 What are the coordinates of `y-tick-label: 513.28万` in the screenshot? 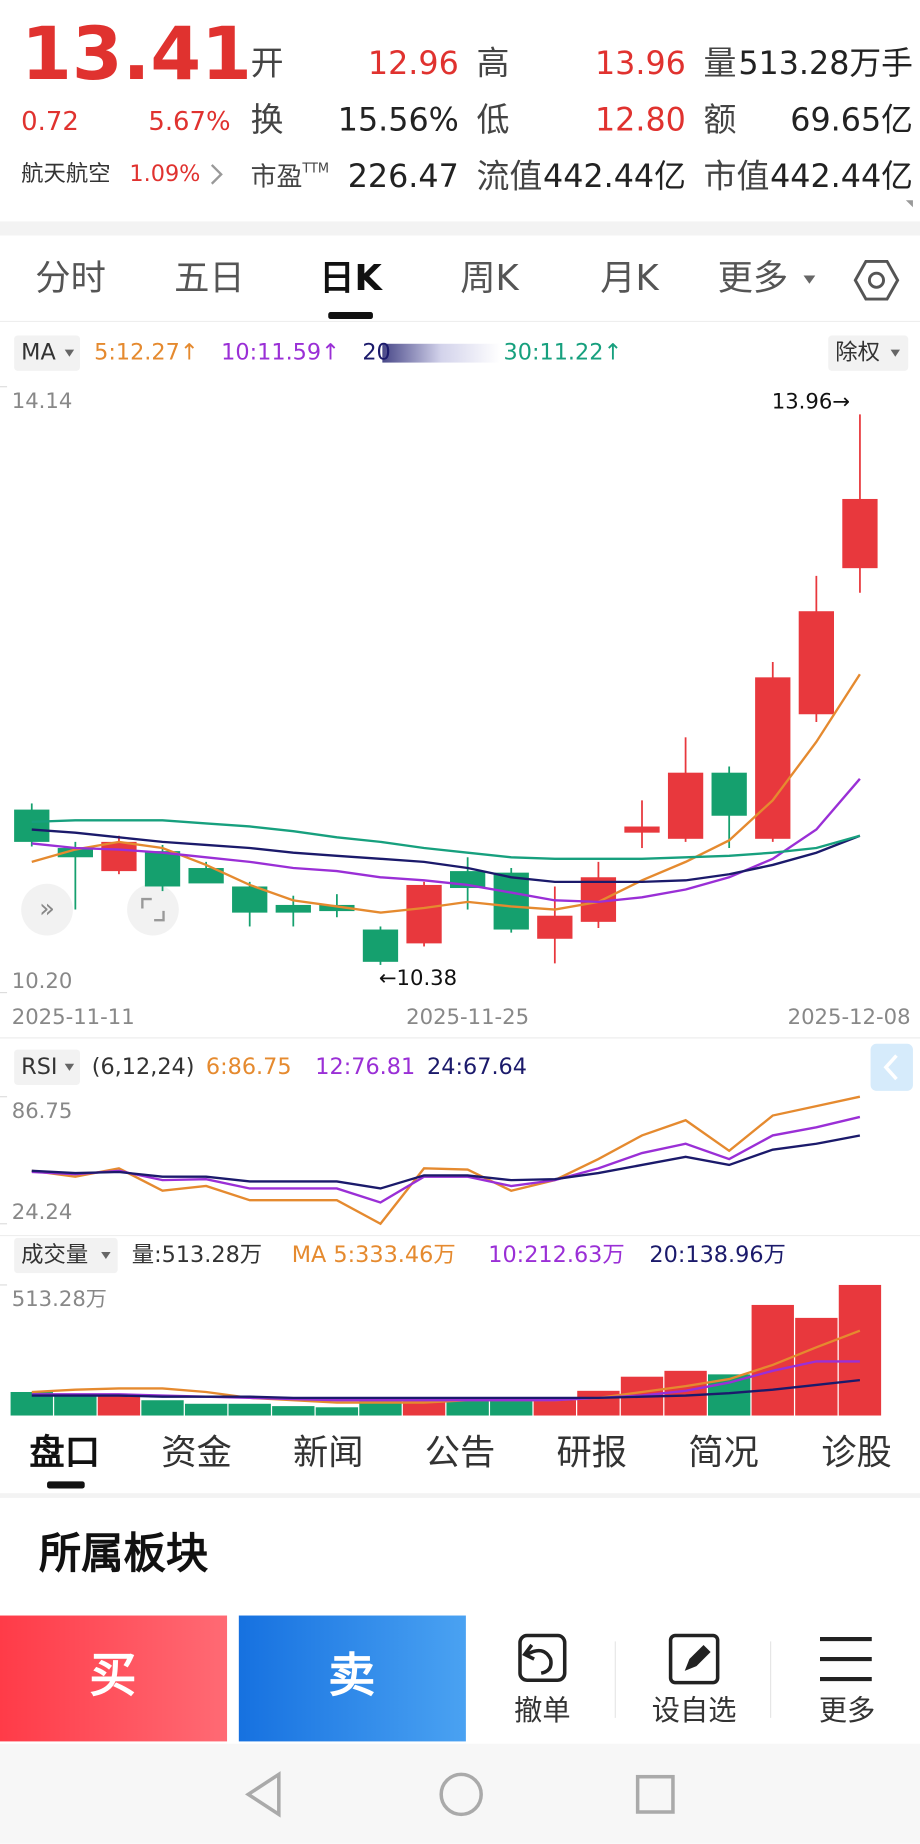 It's located at (59, 1298).